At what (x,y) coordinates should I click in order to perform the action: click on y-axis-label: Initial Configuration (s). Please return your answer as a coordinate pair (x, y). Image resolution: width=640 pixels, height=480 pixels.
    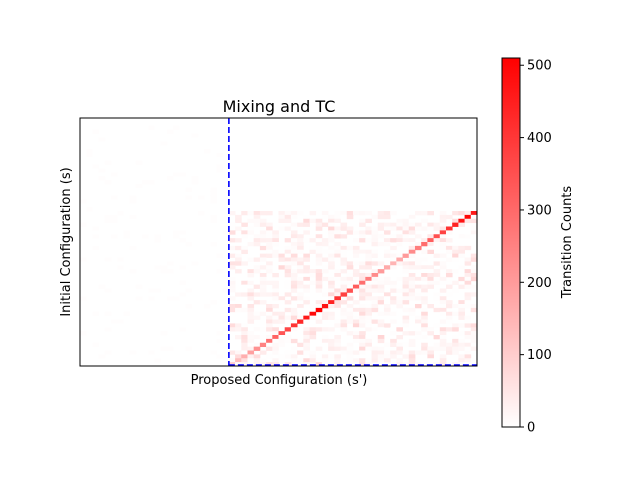
    Looking at the image, I should click on (66, 241).